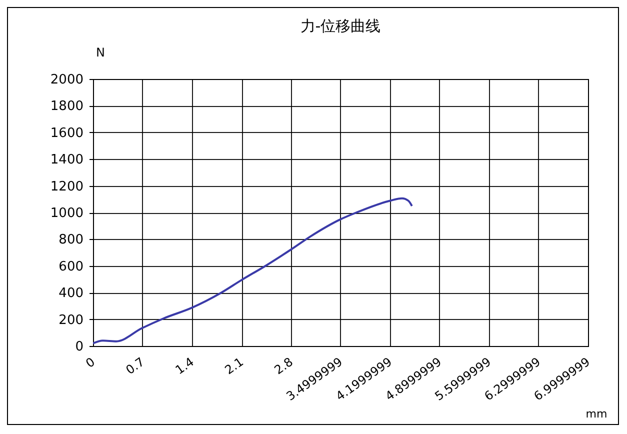 This screenshot has height=434, width=627. Describe the element at coordinates (67, 80) in the screenshot. I see `y-tick-label: 2000` at that location.